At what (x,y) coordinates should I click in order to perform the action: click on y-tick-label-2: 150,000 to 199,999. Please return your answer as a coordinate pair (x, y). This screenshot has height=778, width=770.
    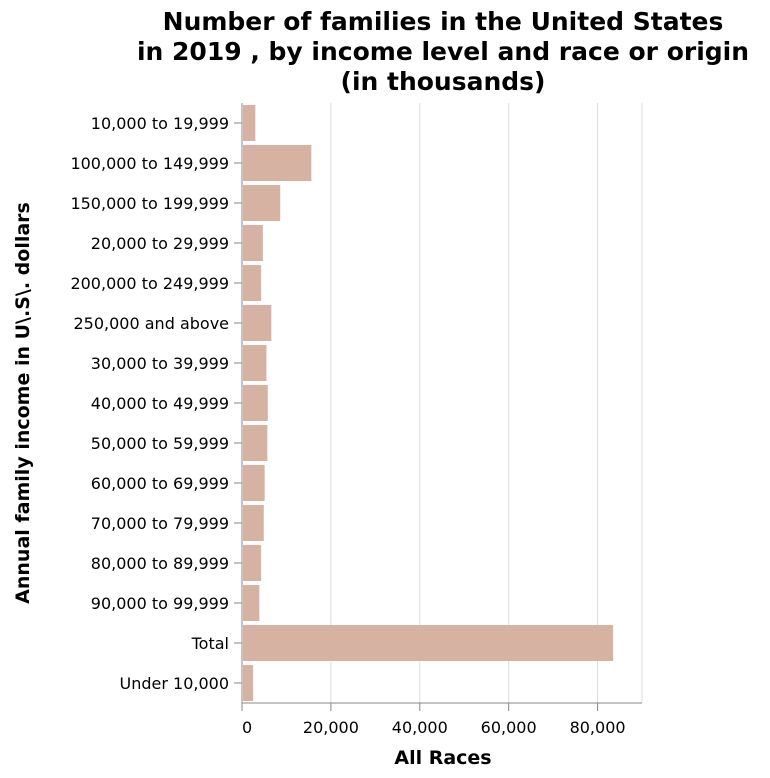
    Looking at the image, I should click on (149, 203).